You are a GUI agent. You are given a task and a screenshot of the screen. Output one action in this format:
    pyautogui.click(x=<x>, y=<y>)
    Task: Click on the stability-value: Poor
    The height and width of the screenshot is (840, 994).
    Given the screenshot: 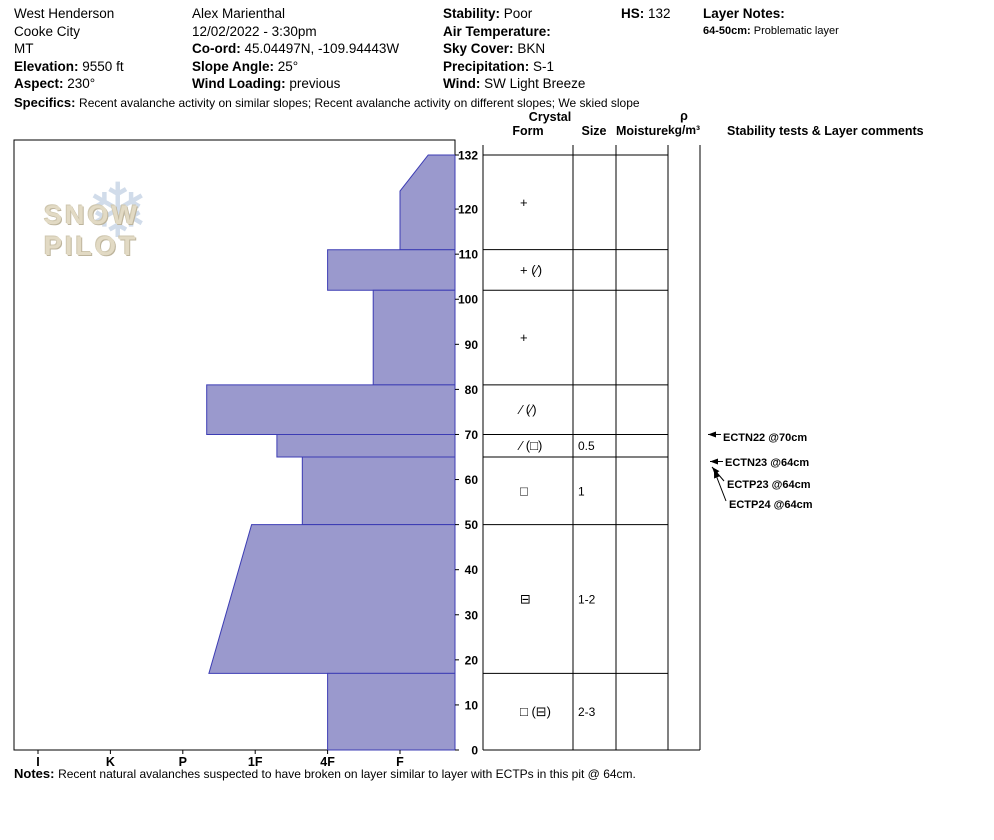 What is the action you would take?
    pyautogui.click(x=518, y=13)
    